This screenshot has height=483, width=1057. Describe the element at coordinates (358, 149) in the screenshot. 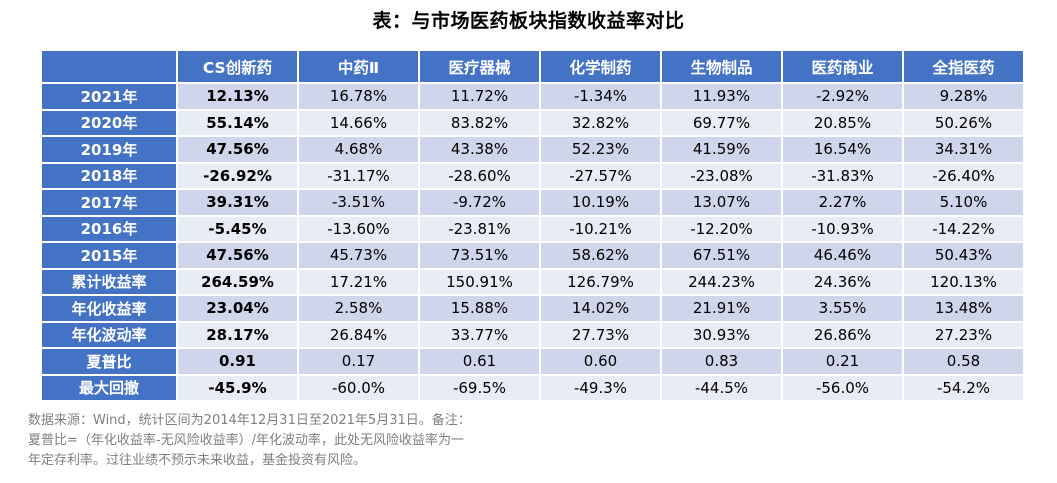

I see `table-cell: 4.68%` at that location.